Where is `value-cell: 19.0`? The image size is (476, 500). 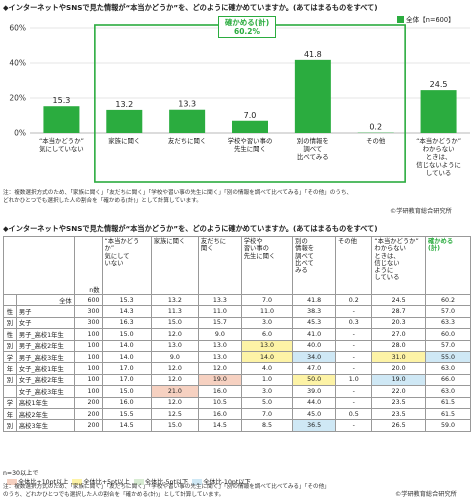 value-cell: 19.0 is located at coordinates (398, 380).